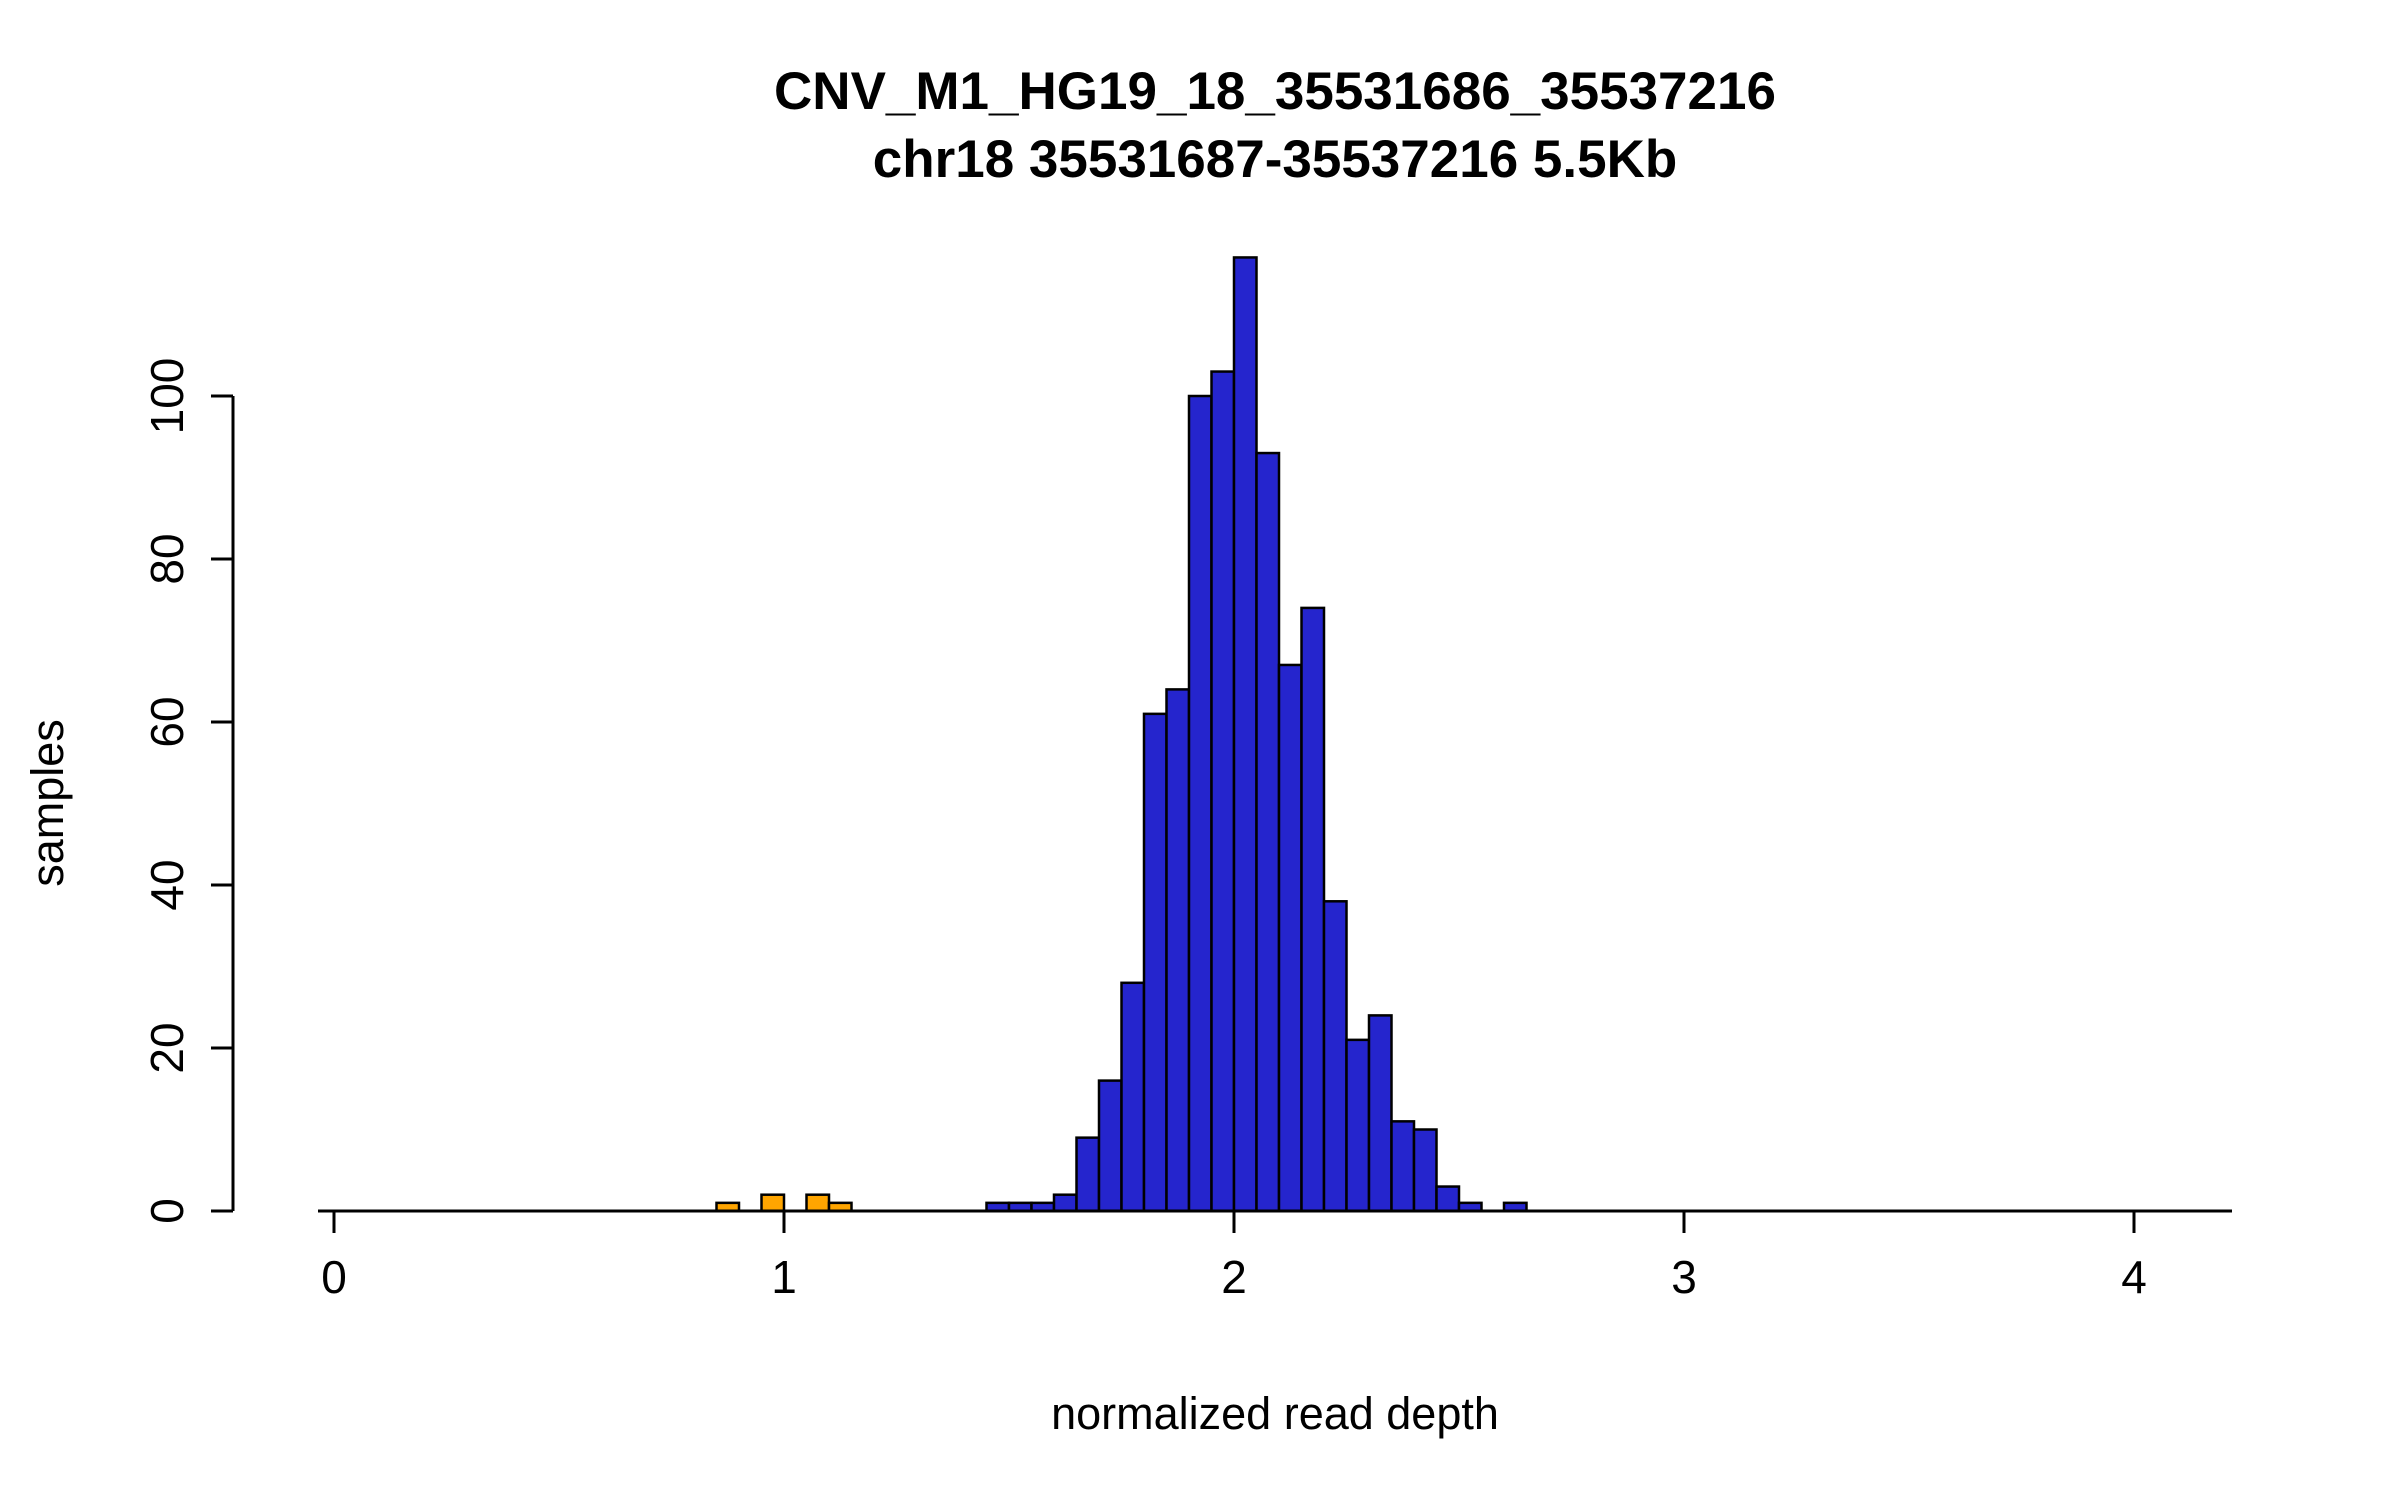 The image size is (2400, 1500). I want to click on y-tick-label: 100, so click(167, 396).